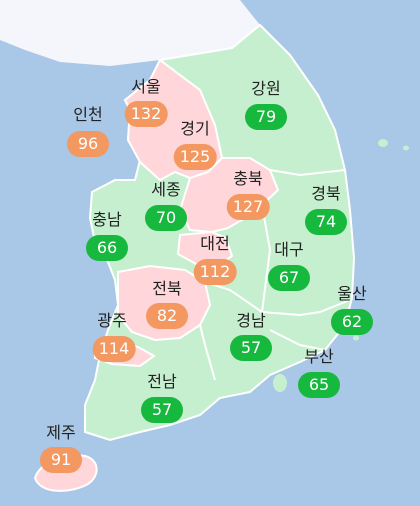 This screenshot has height=506, width=420. Describe the element at coordinates (88, 144) in the screenshot. I see `badge-incheon: 96` at that location.